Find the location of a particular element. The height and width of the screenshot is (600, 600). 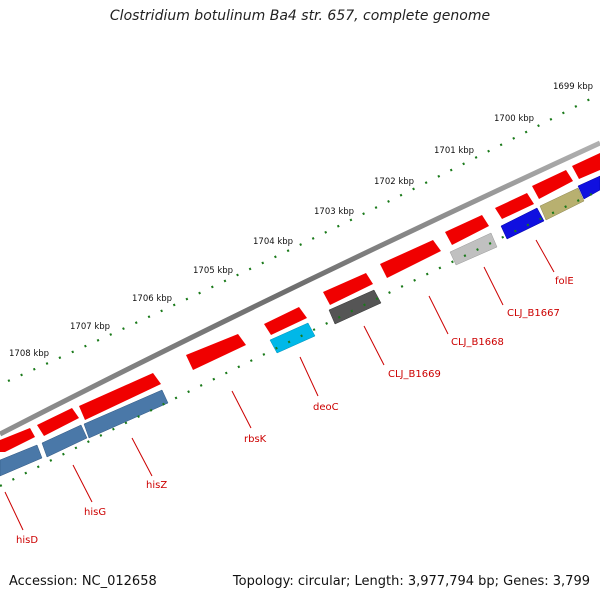

gene-block-blue-rev is located at coordinates (522, 223).